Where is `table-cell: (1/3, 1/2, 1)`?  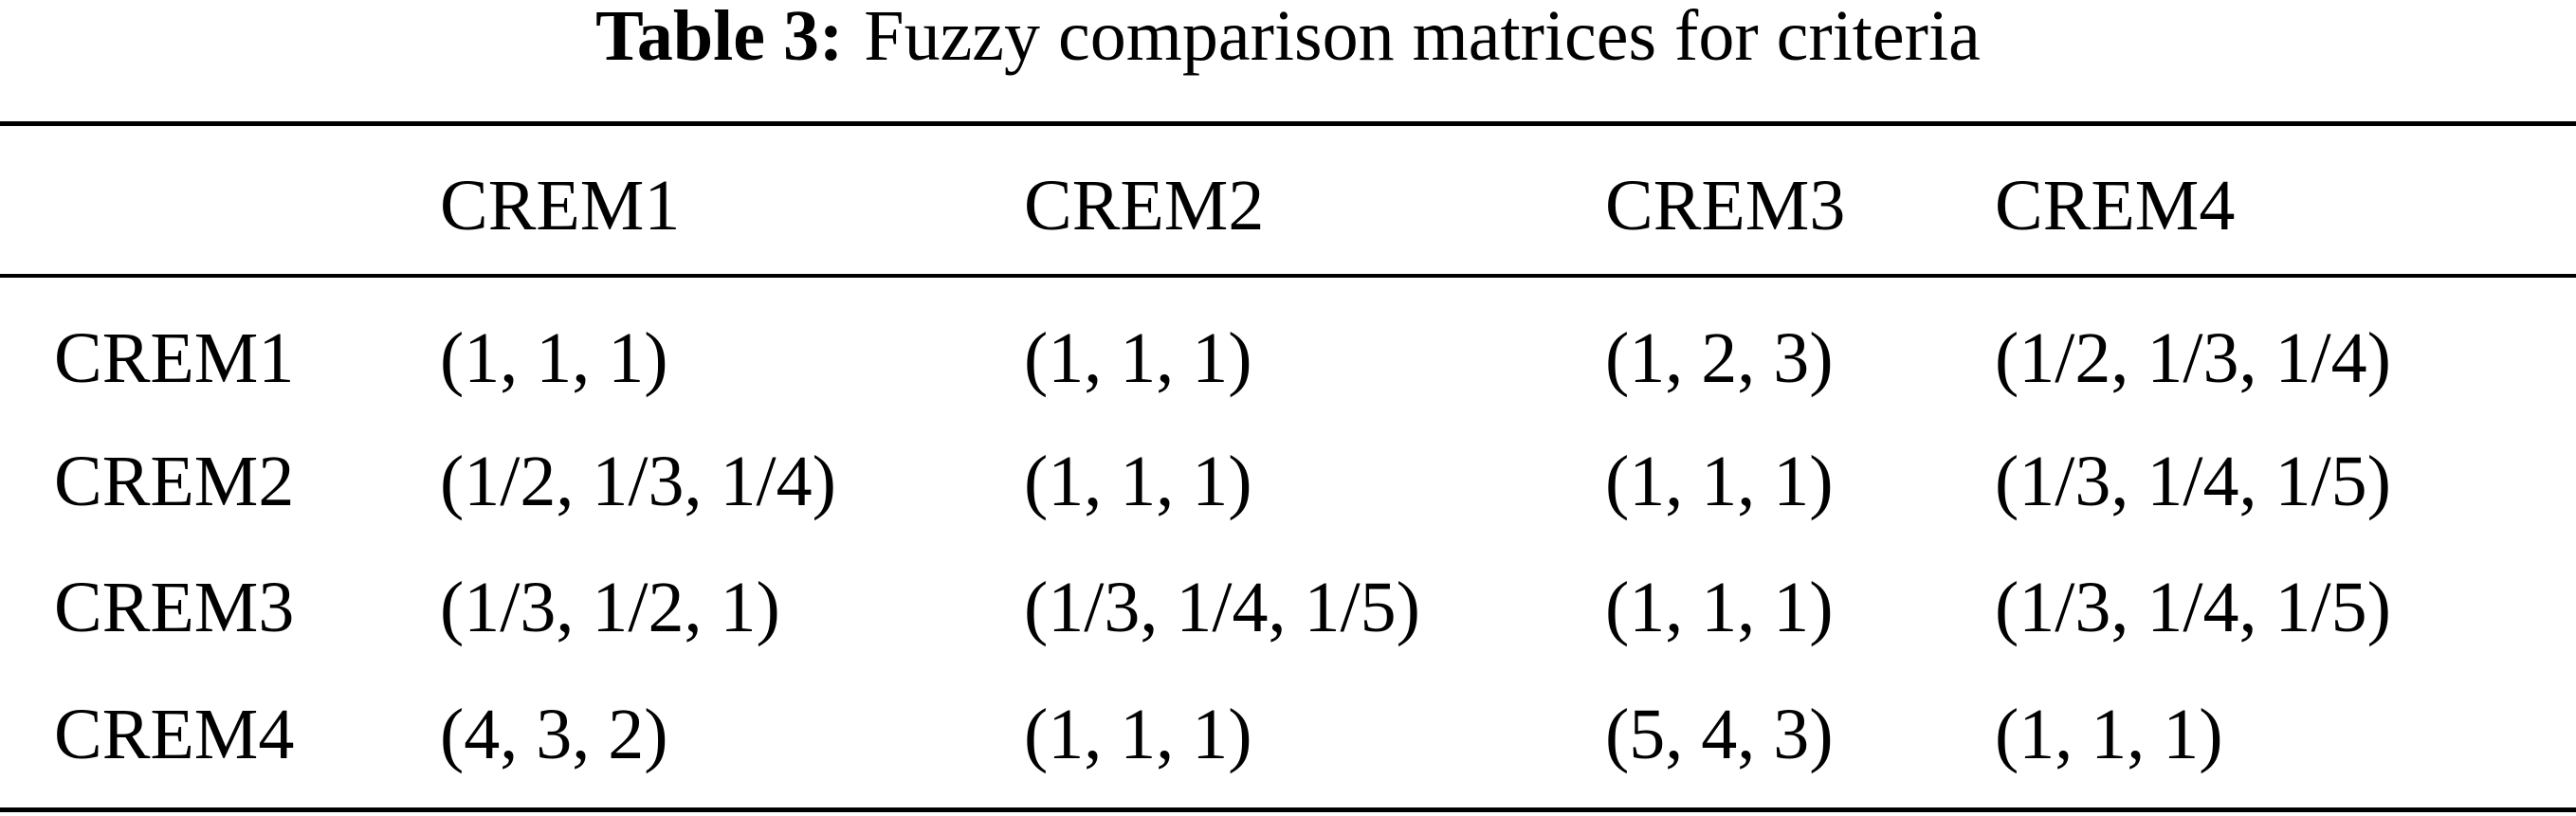 table-cell: (1/3, 1/2, 1) is located at coordinates (610, 607).